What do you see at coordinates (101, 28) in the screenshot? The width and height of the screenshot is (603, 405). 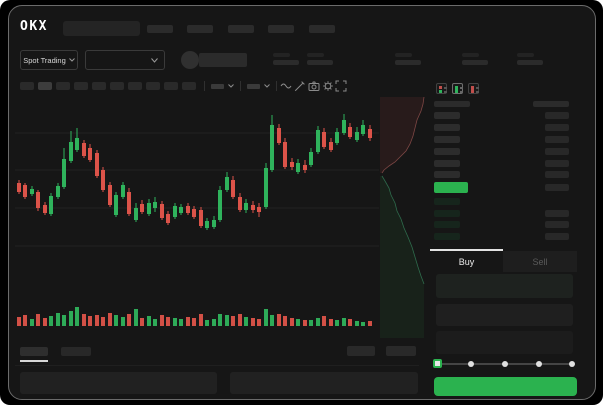 I see `search-input` at bounding box center [101, 28].